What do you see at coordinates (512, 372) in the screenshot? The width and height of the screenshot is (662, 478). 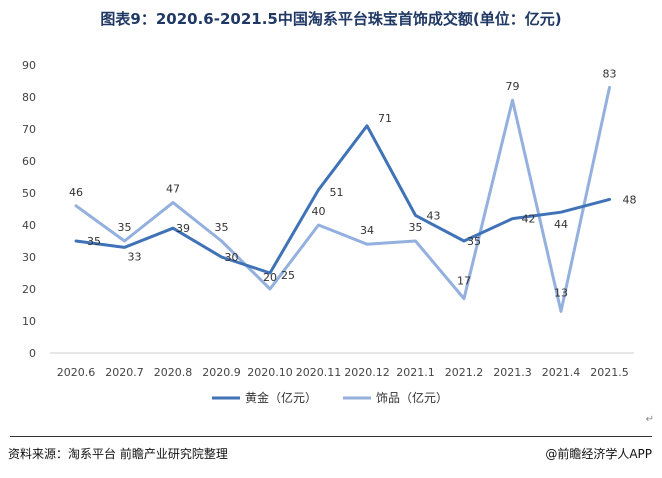 I see `x-tick-label: 2021.3` at bounding box center [512, 372].